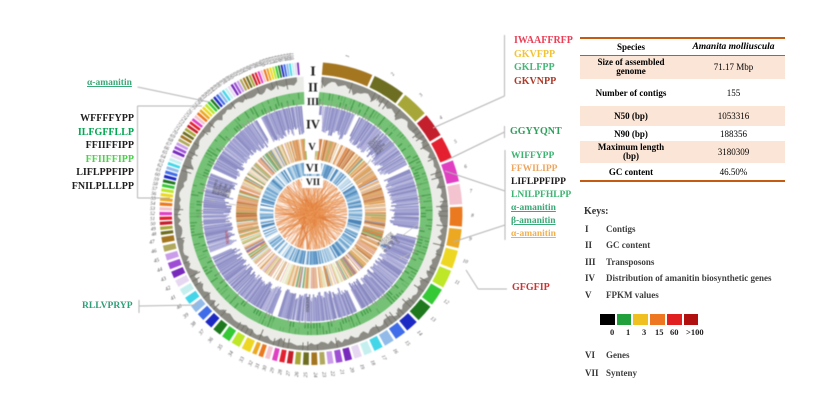 This screenshot has height=413, width=831. What do you see at coordinates (341, 372) in the screenshot?
I see `svg-text: 21` at bounding box center [341, 372].